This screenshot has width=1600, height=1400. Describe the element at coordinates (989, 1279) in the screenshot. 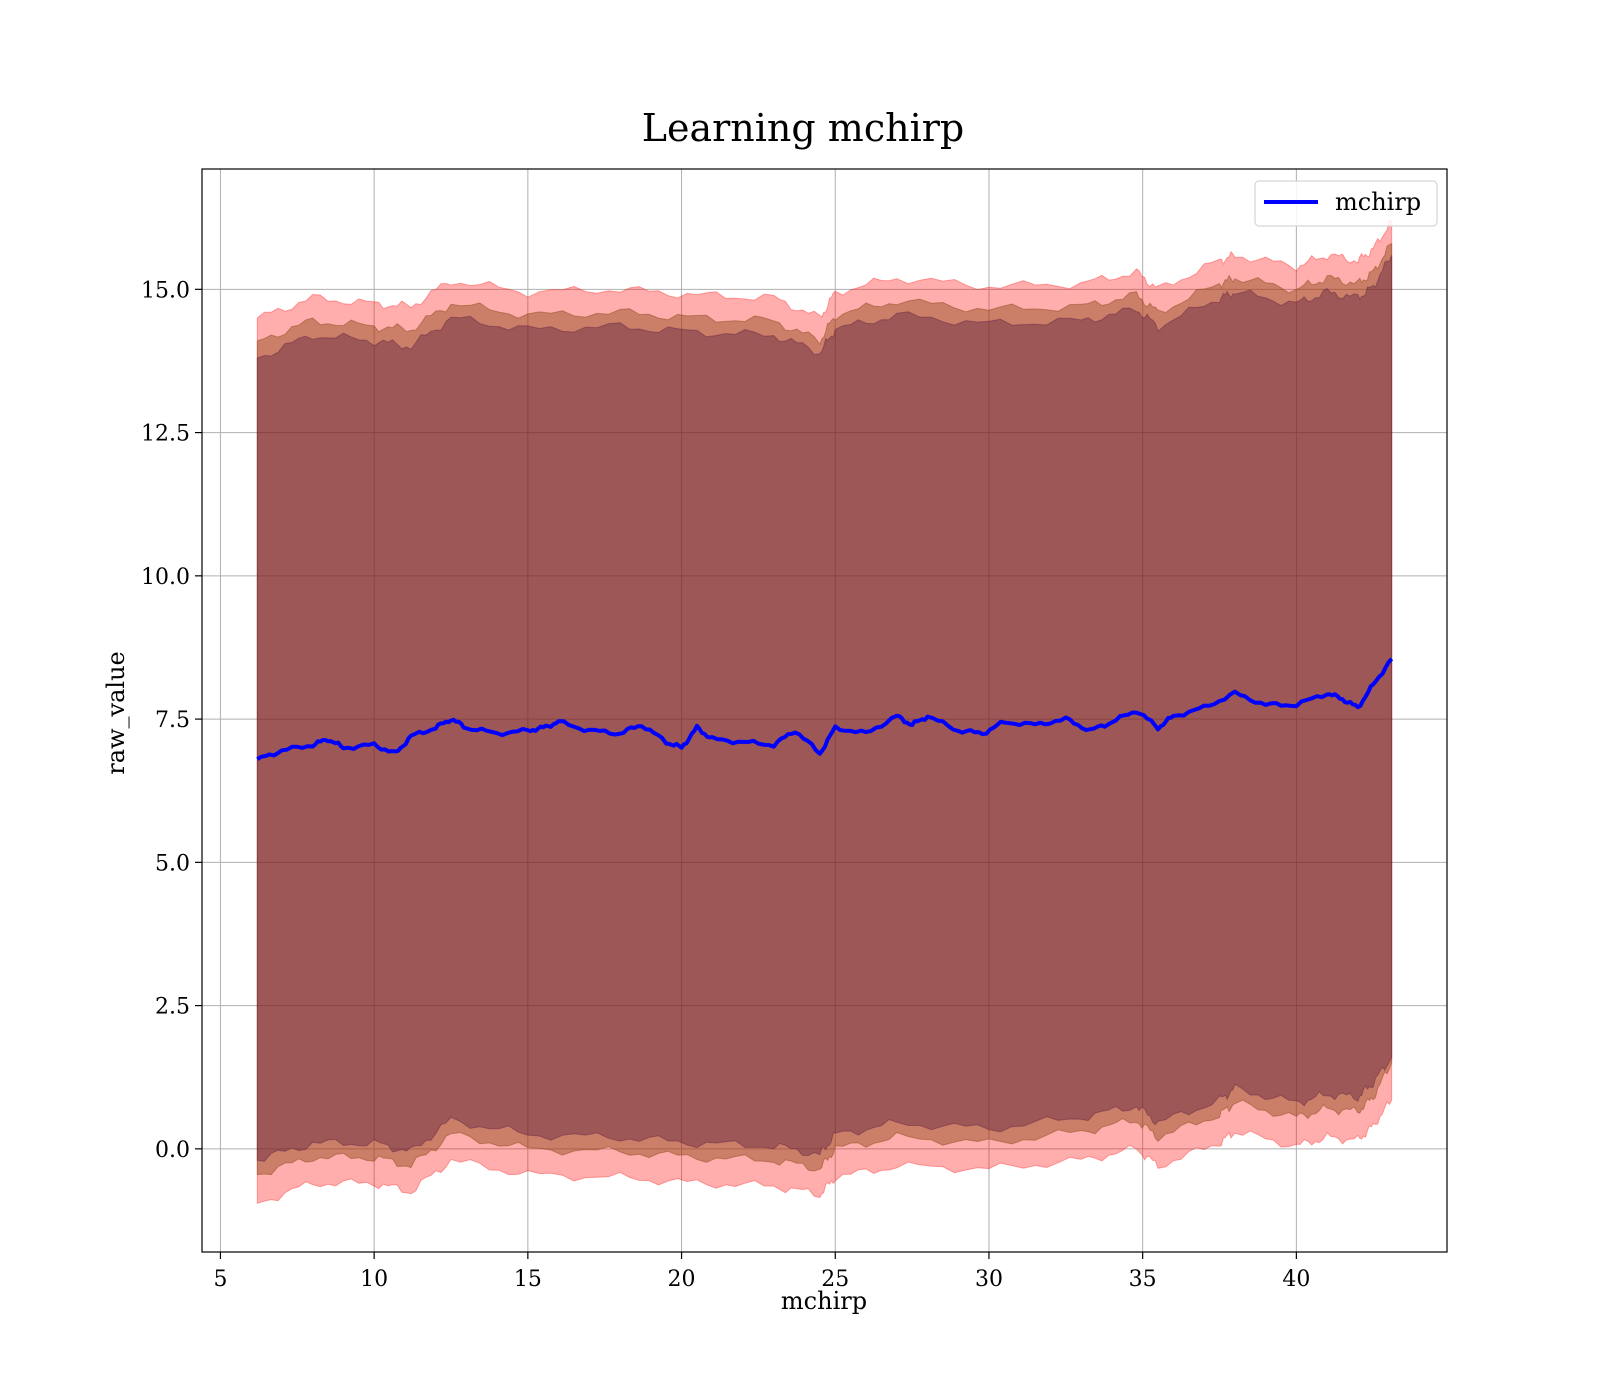

I see `x-tick-label: 30` at that location.